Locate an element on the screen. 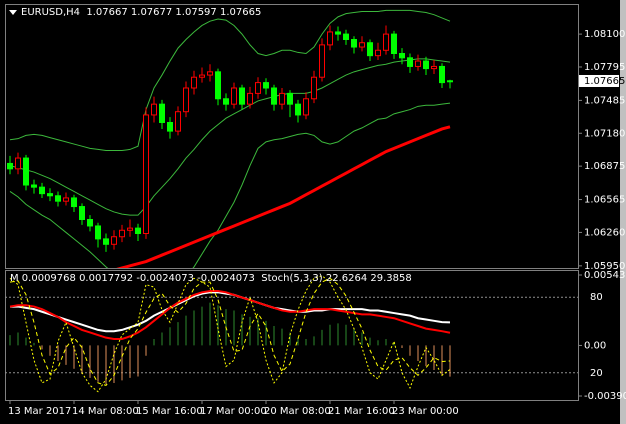 The image size is (626, 424). x-tick-label: 14 Mar 08:00 is located at coordinates (105, 411).